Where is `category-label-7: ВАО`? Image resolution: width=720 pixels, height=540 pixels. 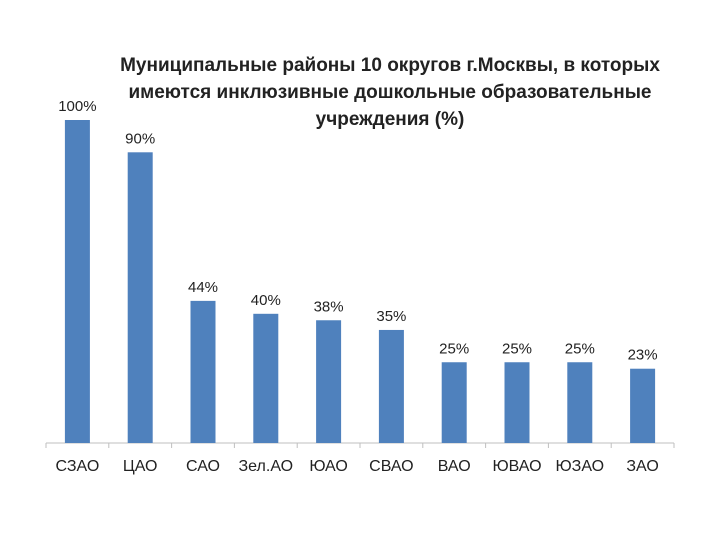
category-label-7: ВАО is located at coordinates (454, 466).